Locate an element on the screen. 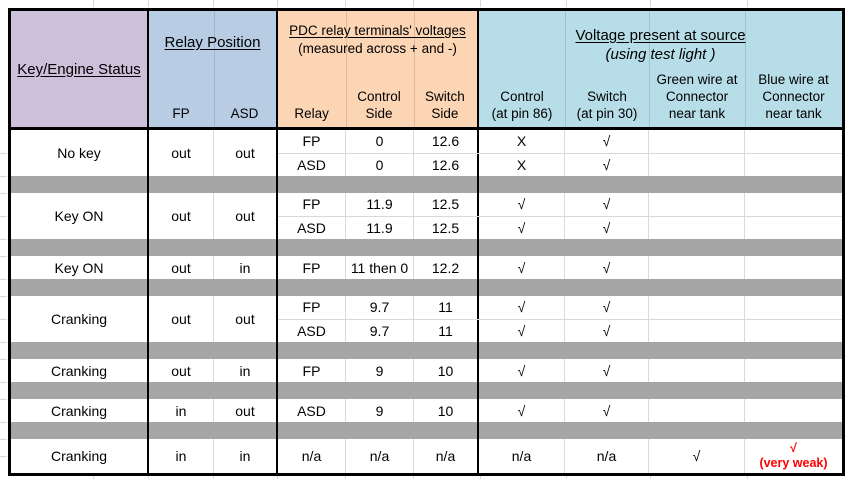 This screenshot has width=846, height=479. measurement-subrow: FP 11 then 0 12.2 √ √ is located at coordinates (560, 267).